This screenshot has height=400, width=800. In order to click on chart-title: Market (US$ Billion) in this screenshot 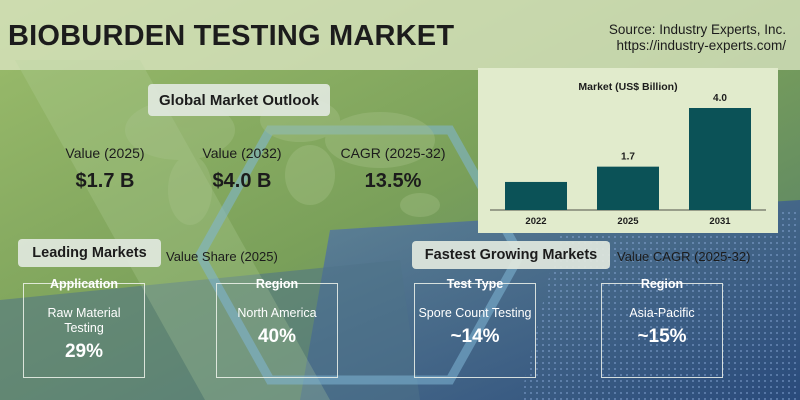, I will do `click(627, 87)`.